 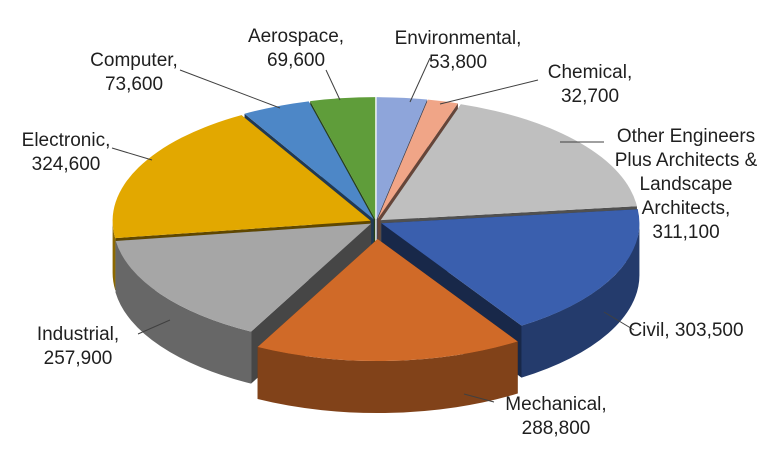 What do you see at coordinates (685, 330) in the screenshot?
I see `data-label-civil: Civil, 303,500` at bounding box center [685, 330].